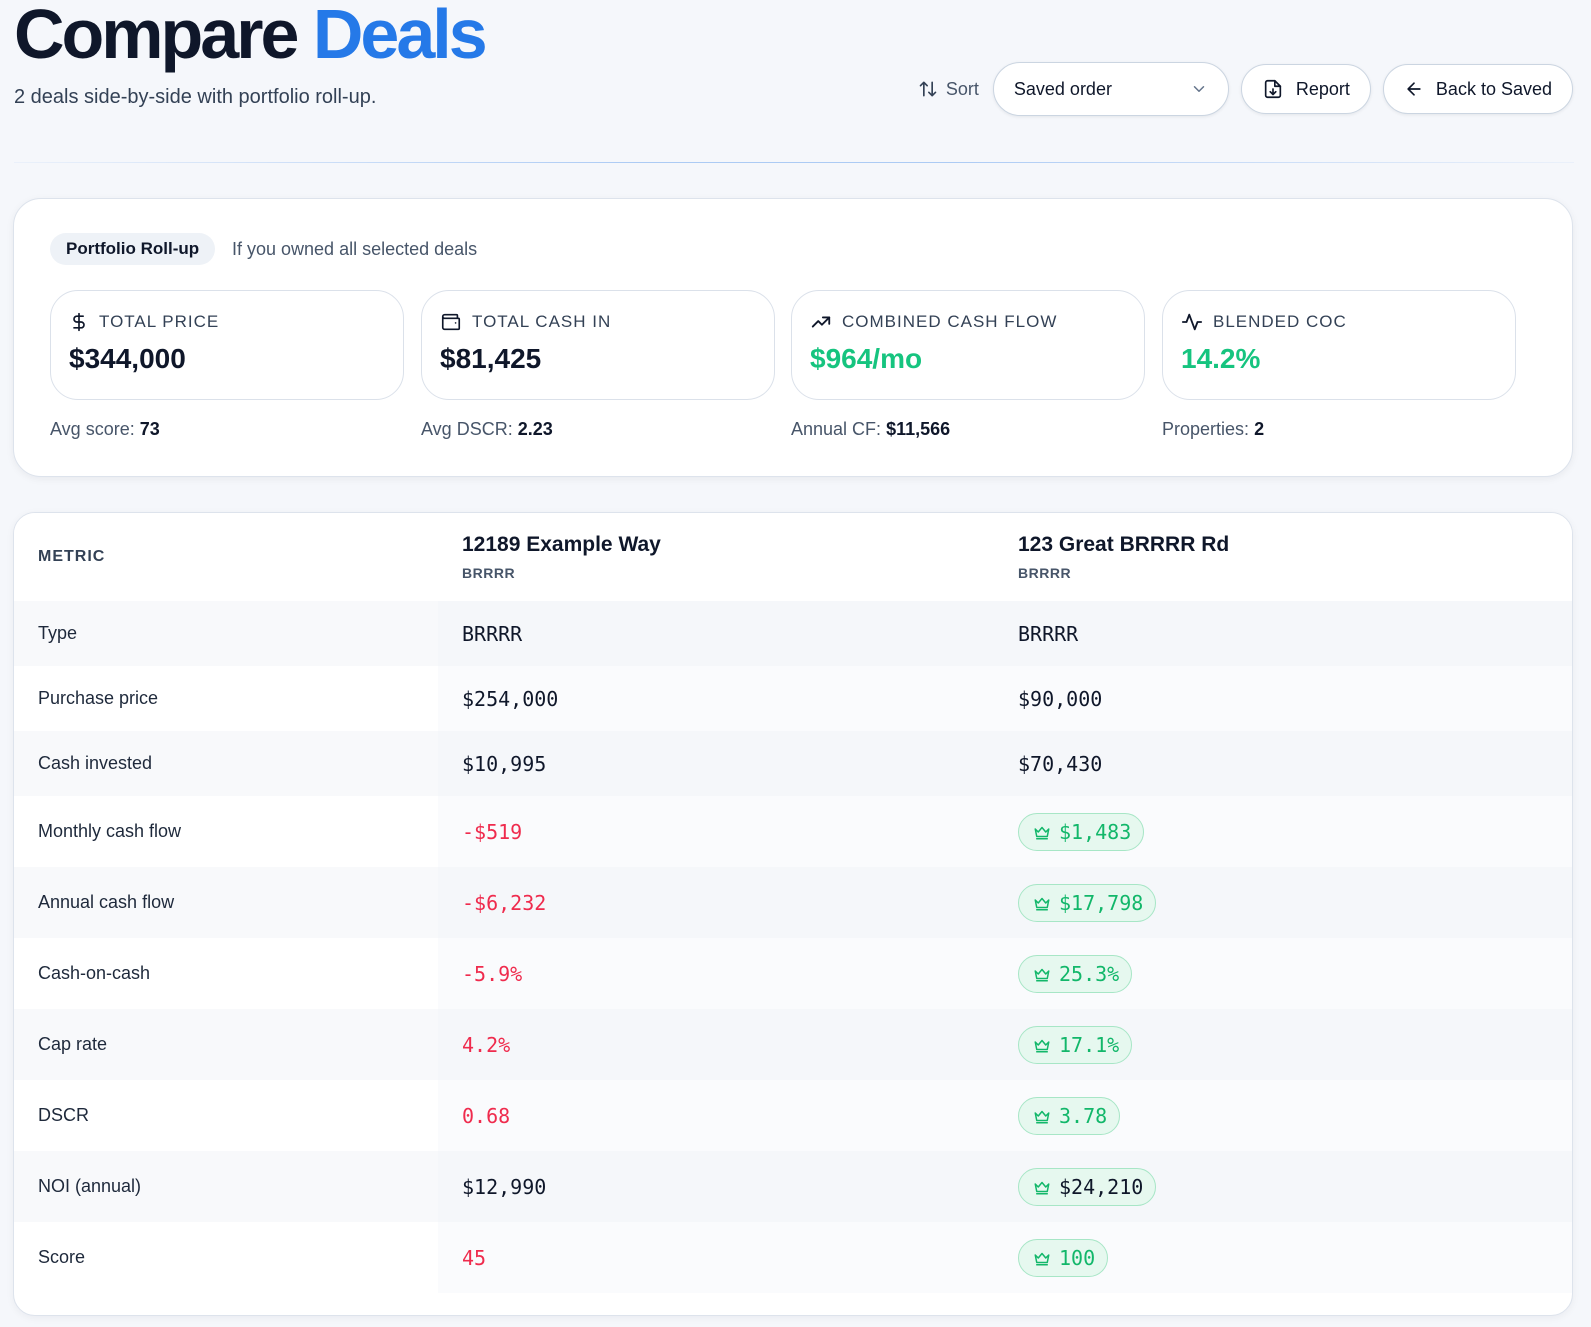 This screenshot has width=1591, height=1327. I want to click on stat-label-text: TOTAL CASH IN, so click(542, 321).